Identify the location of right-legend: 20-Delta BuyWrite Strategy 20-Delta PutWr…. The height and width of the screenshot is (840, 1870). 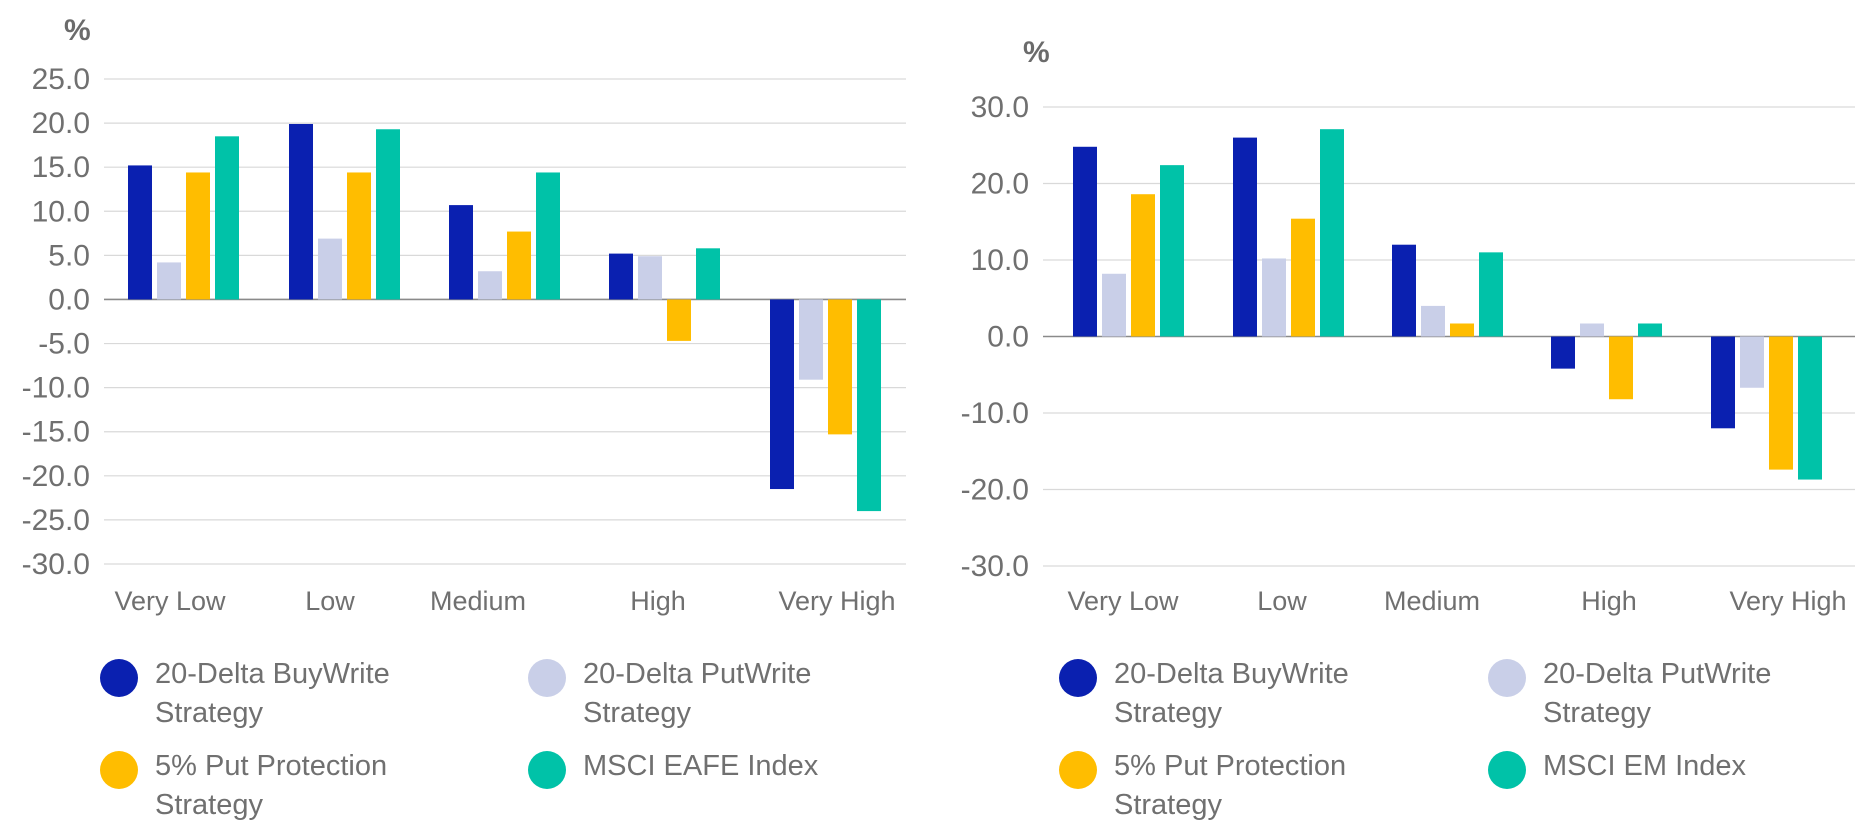
(1402, 747).